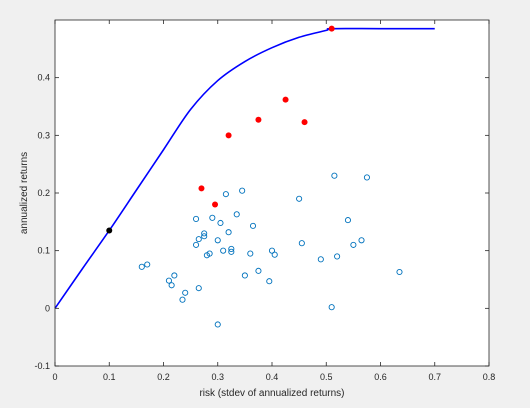 The height and width of the screenshot is (408, 530). I want to click on x-tick-label: 0.3, so click(217, 377).